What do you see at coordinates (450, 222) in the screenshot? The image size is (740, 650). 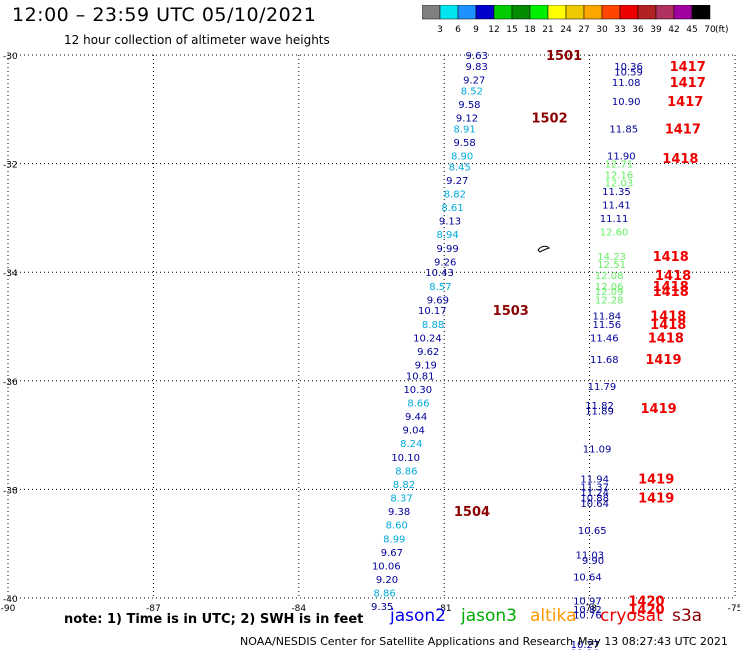 I see `wave-height-value: 9.13` at bounding box center [450, 222].